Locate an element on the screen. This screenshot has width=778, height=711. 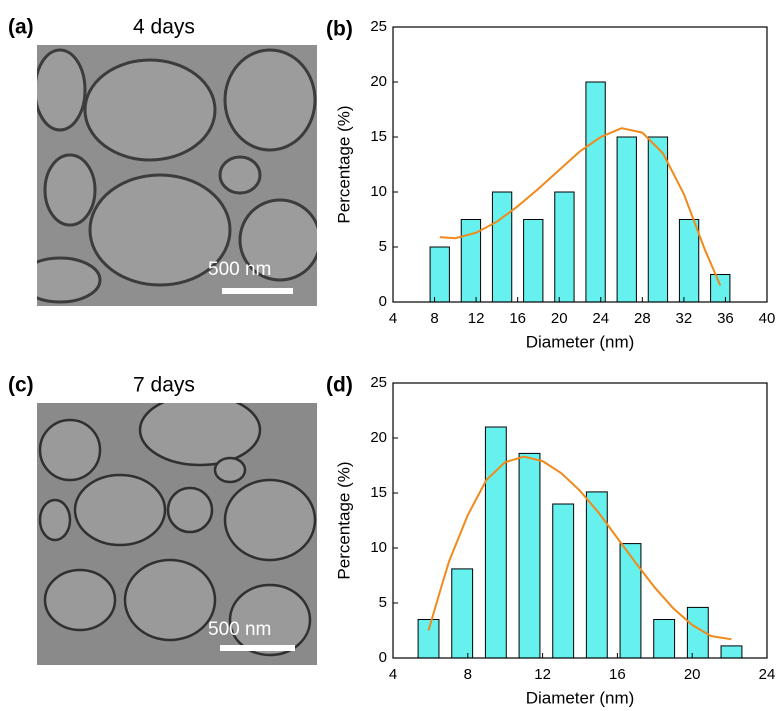
x-tick-label: 36 is located at coordinates (725, 318).